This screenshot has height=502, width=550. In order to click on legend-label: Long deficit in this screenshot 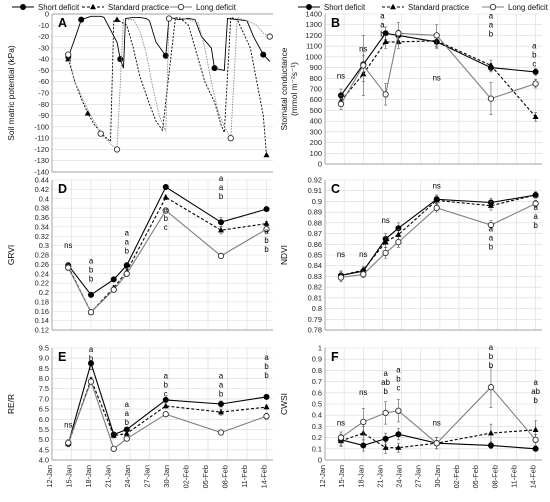, I will do `click(216, 7)`.